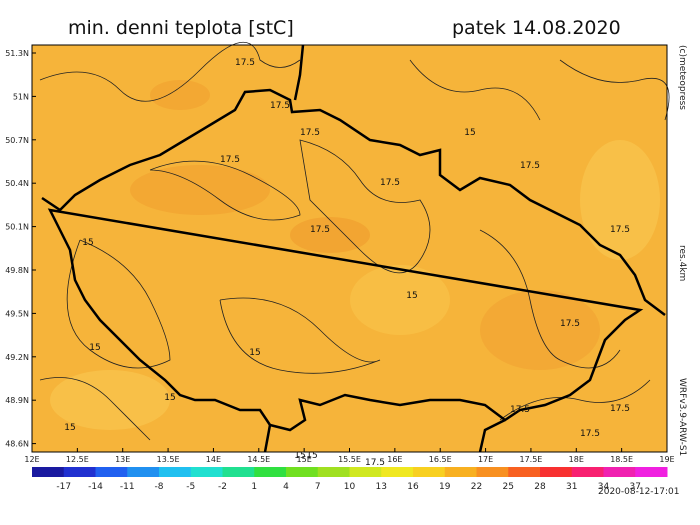 This screenshot has width=700, height=525. What do you see at coordinates (666, 459) in the screenshot?
I see `lon-label: 19E` at bounding box center [666, 459].